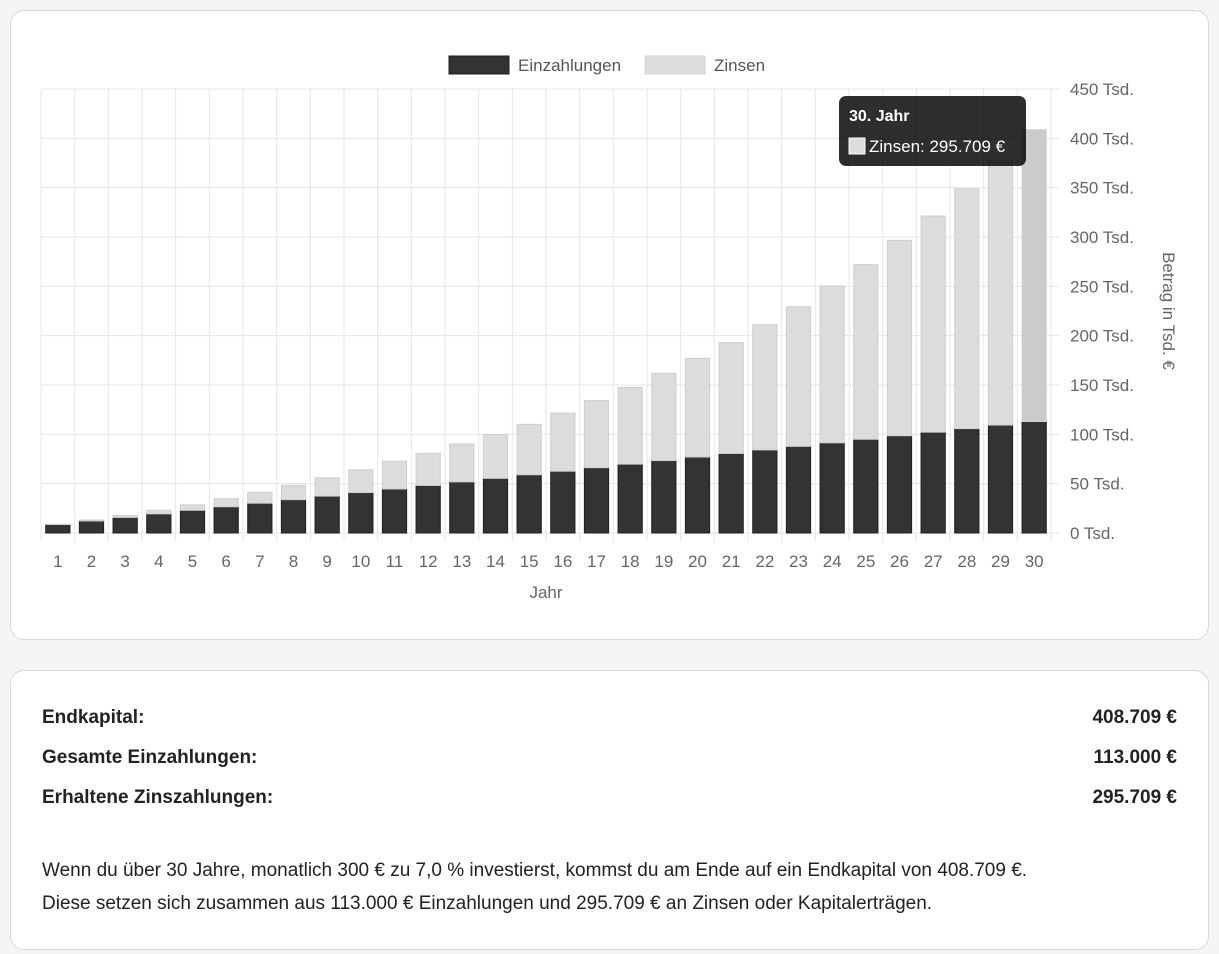  Describe the element at coordinates (609, 718) in the screenshot. I see `summary-row-endkapital: Endkapital: 408.709 €` at that location.